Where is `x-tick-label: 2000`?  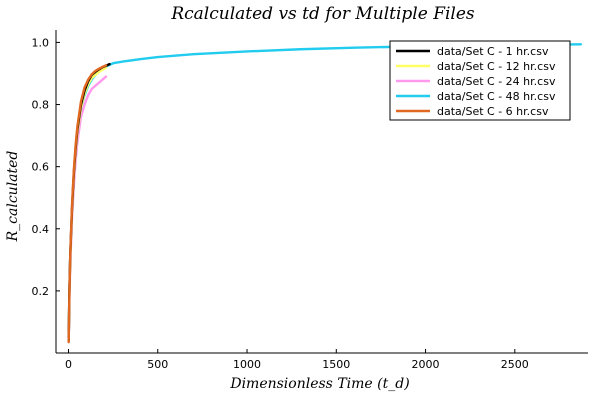 x-tick-label: 2000 is located at coordinates (426, 364).